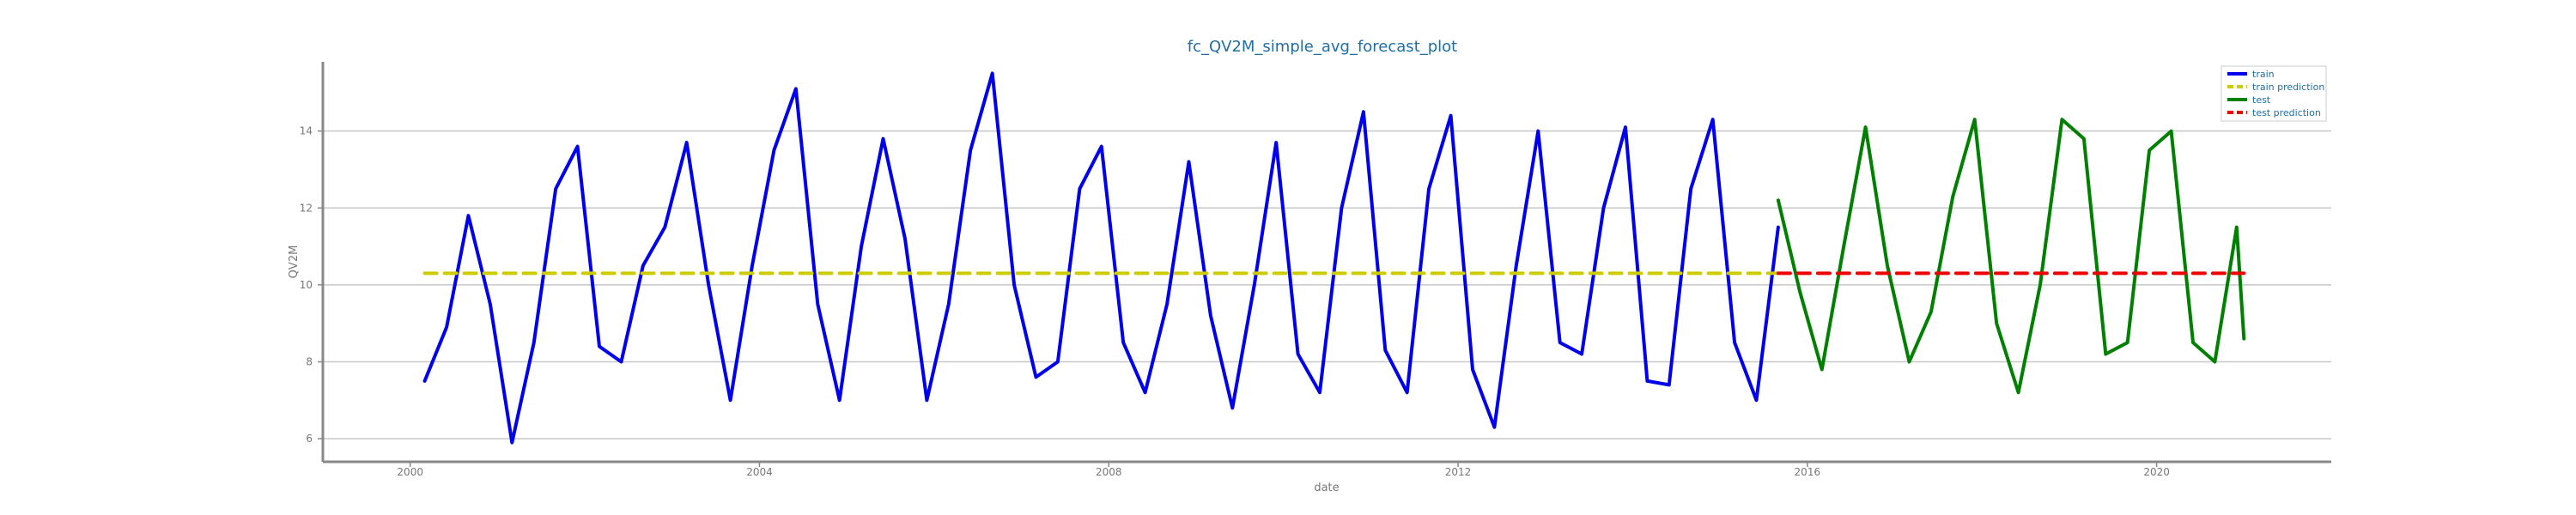  Describe the element at coordinates (1109, 472) in the screenshot. I see `x-tick-label-2008: 2008` at that location.